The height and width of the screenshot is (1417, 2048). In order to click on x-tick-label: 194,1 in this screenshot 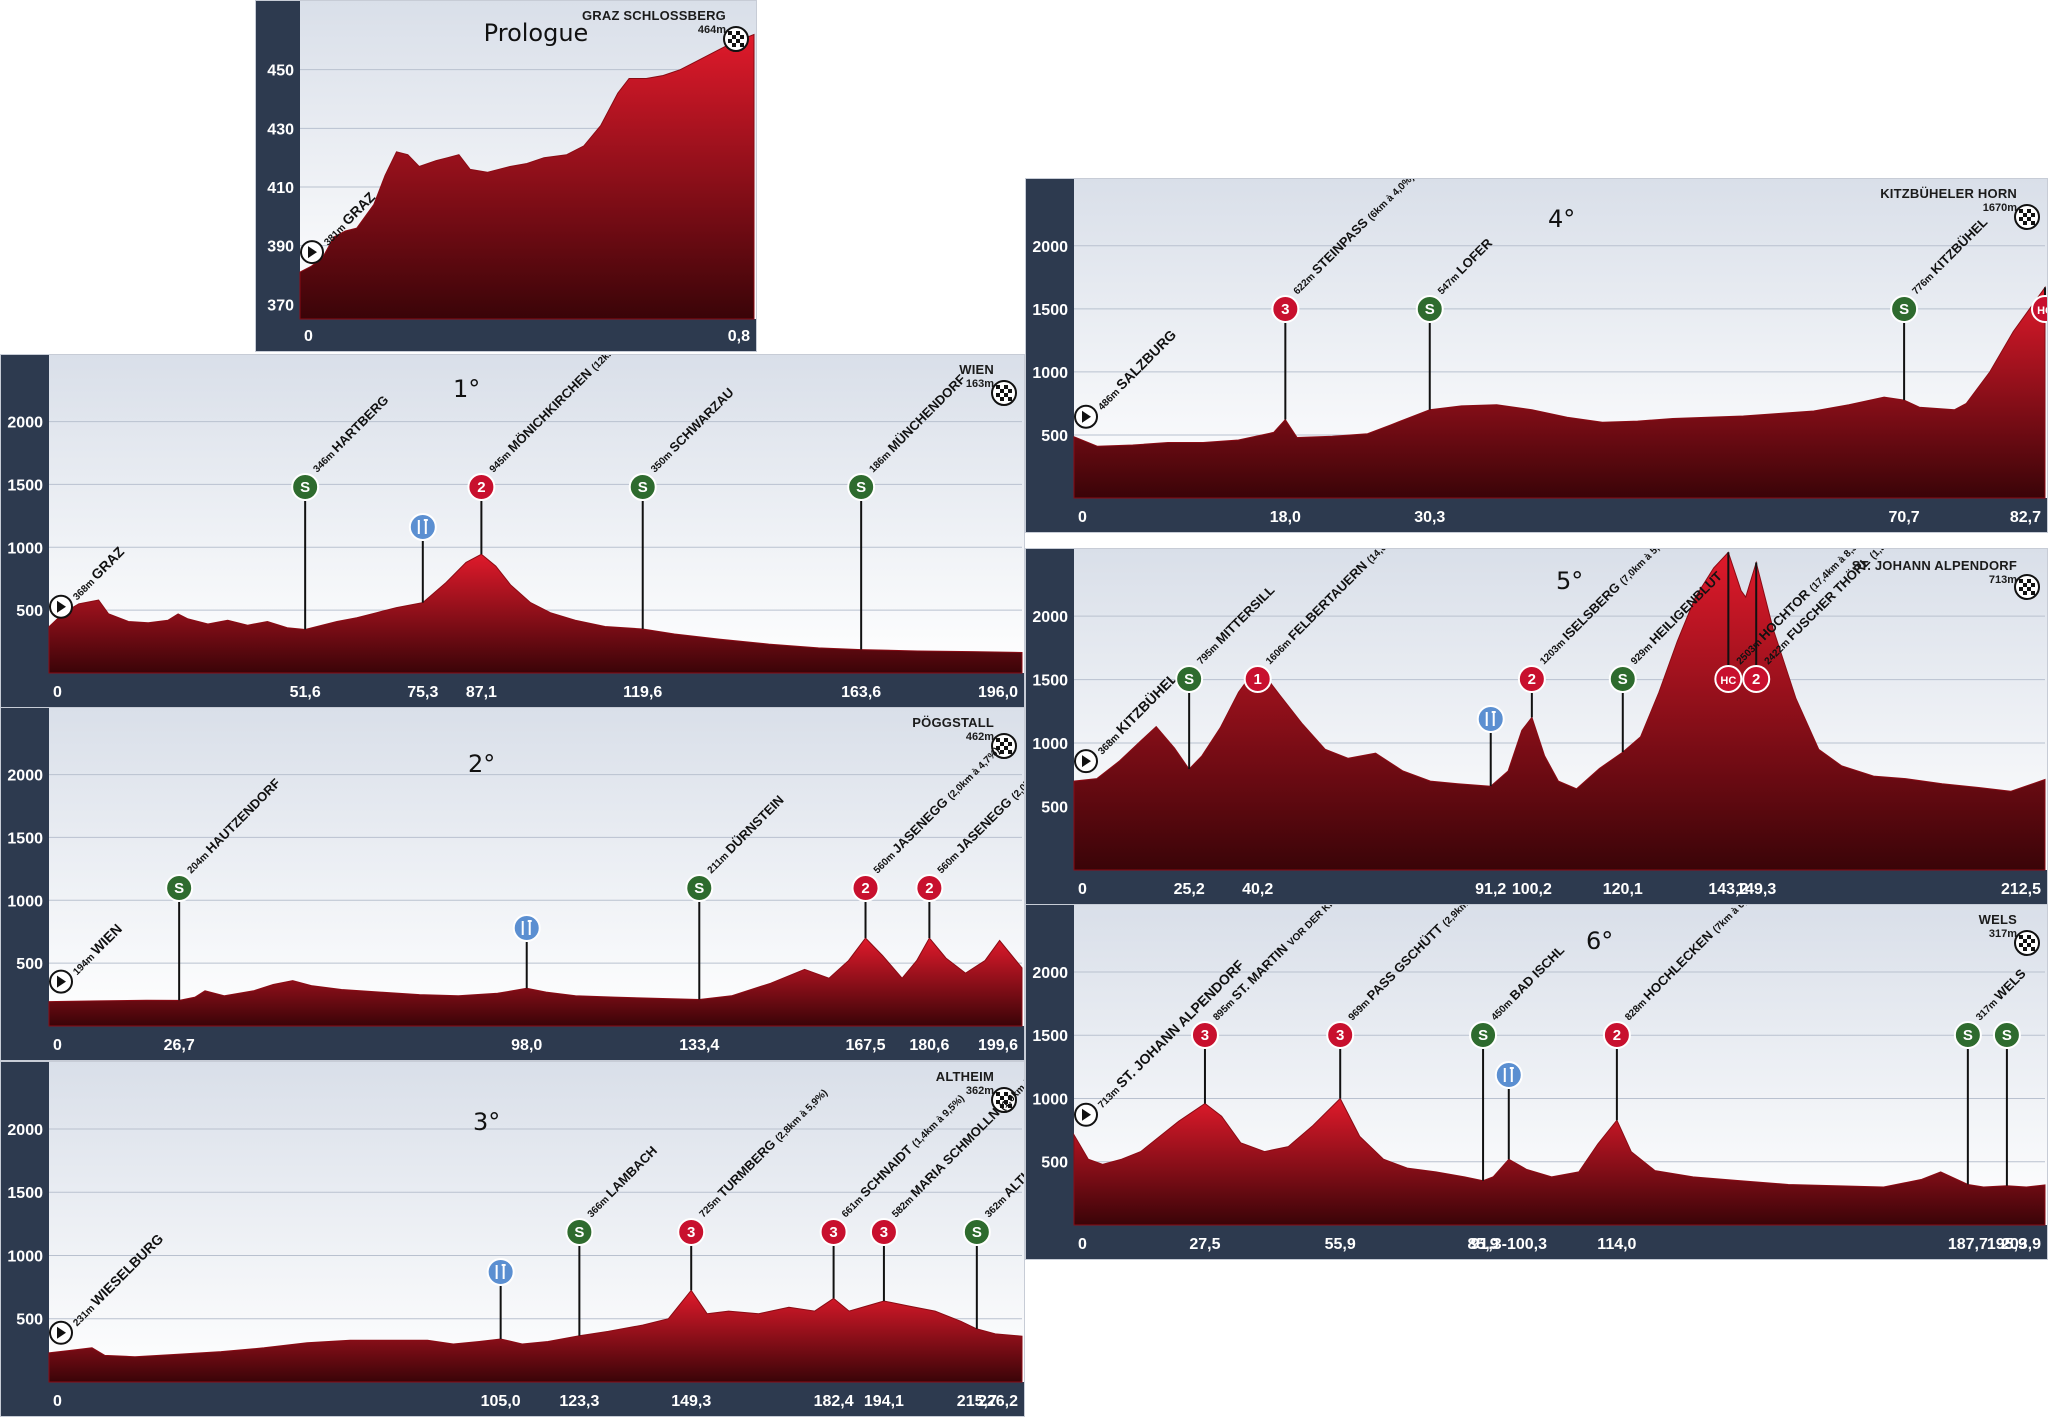, I will do `click(884, 1401)`.